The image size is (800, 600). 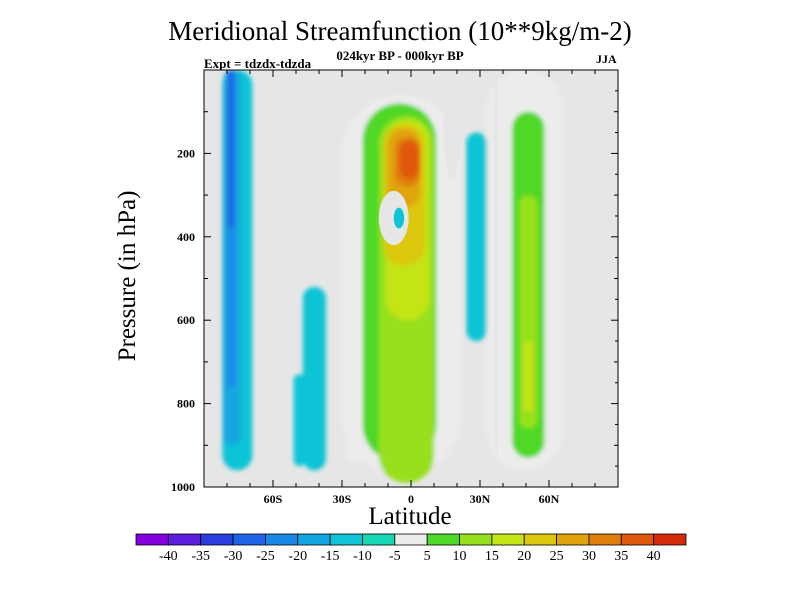 What do you see at coordinates (557, 556) in the screenshot?
I see `colorbar-label: 25` at bounding box center [557, 556].